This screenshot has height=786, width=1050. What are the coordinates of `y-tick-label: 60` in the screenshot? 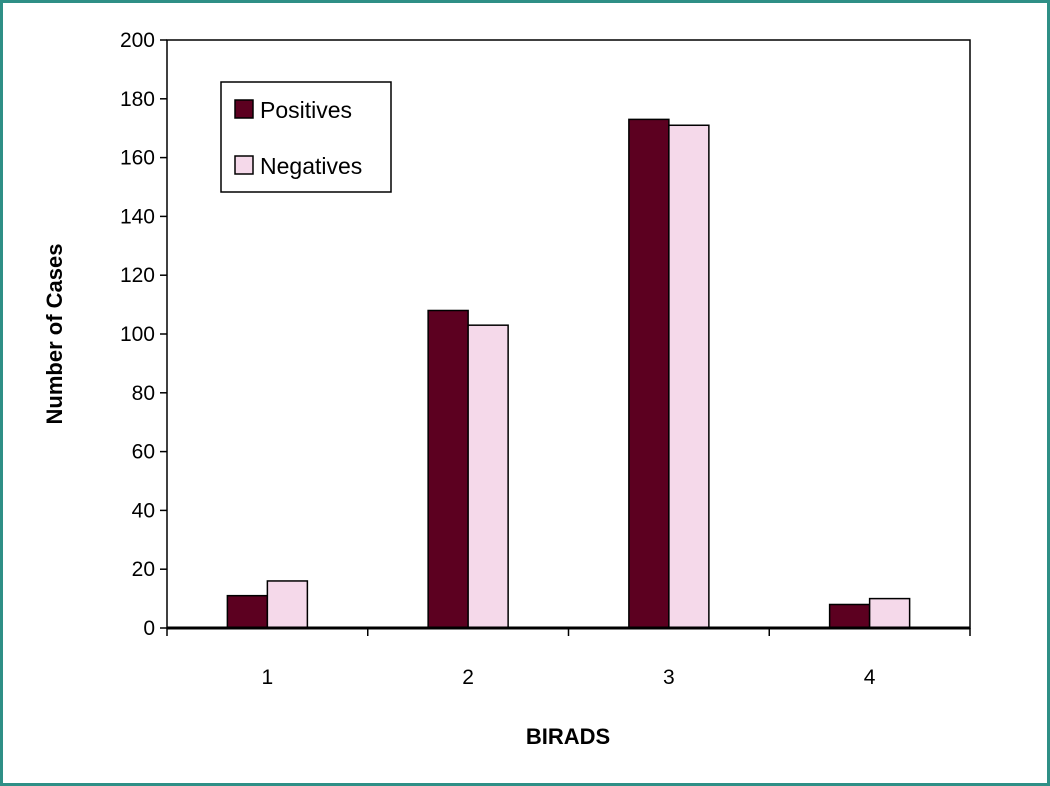 It's located at (143, 452).